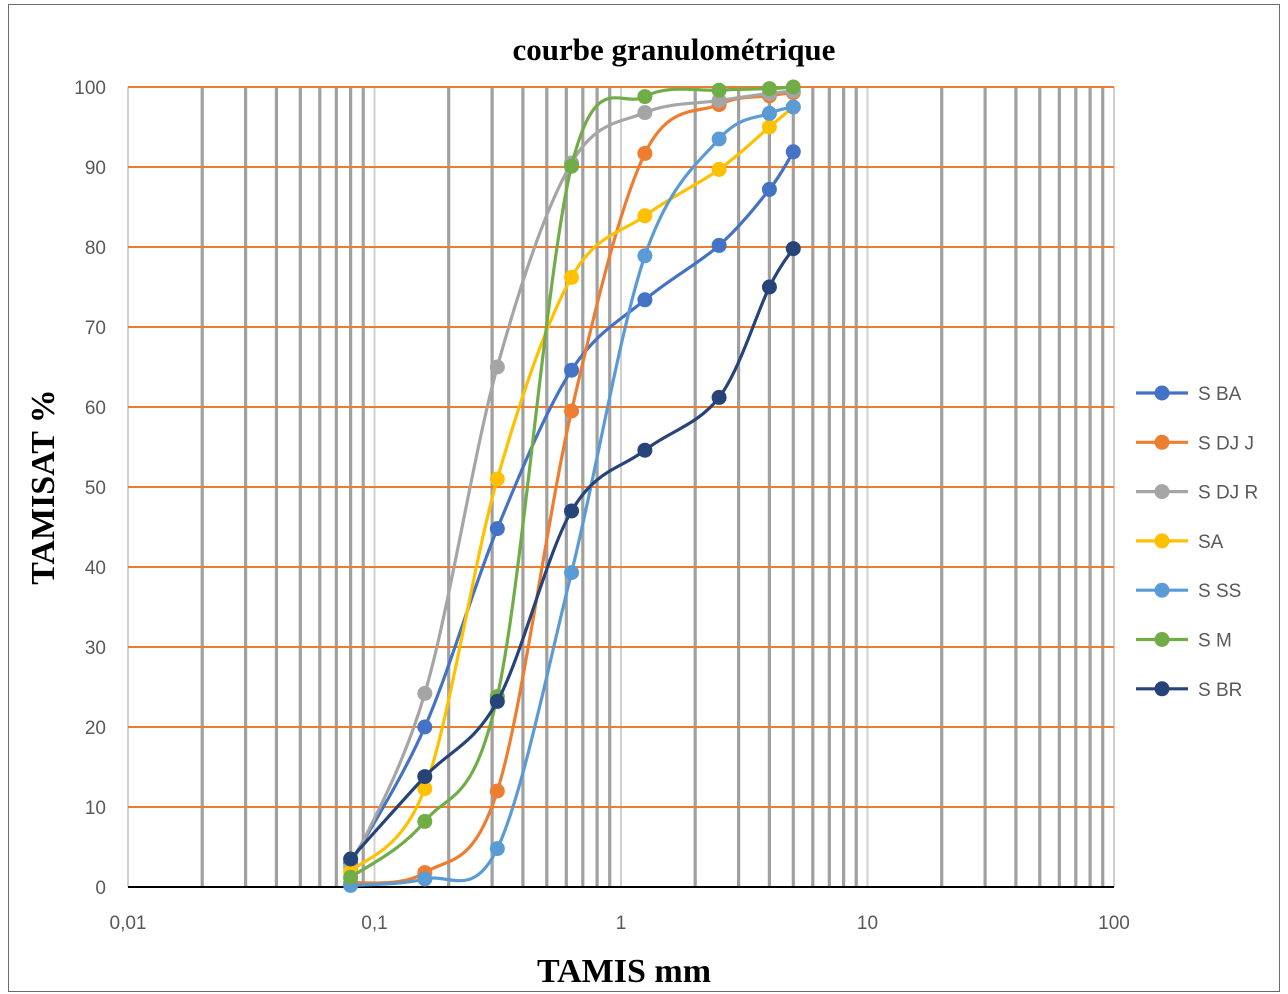  What do you see at coordinates (1211, 542) in the screenshot?
I see `legend-label: SA` at bounding box center [1211, 542].